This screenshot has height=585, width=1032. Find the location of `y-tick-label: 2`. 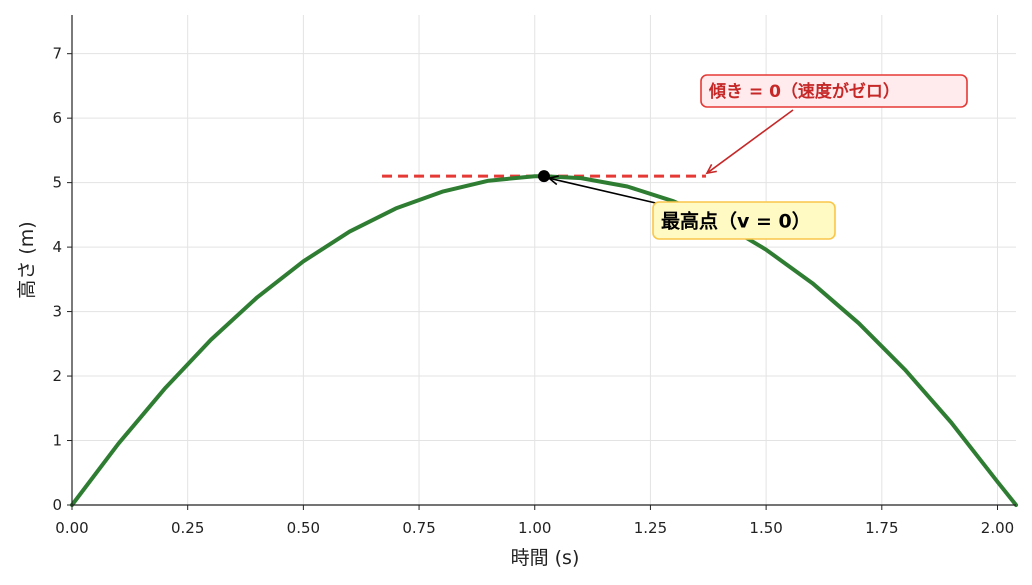

y-tick-label: 2 is located at coordinates (57, 376).